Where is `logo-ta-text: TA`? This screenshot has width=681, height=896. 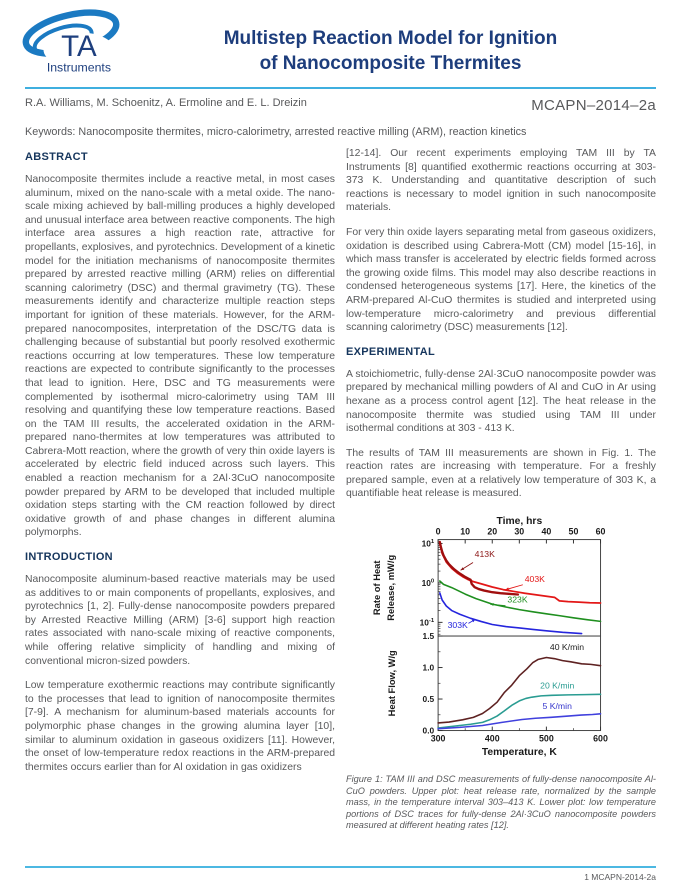 logo-ta-text: TA is located at coordinates (79, 46).